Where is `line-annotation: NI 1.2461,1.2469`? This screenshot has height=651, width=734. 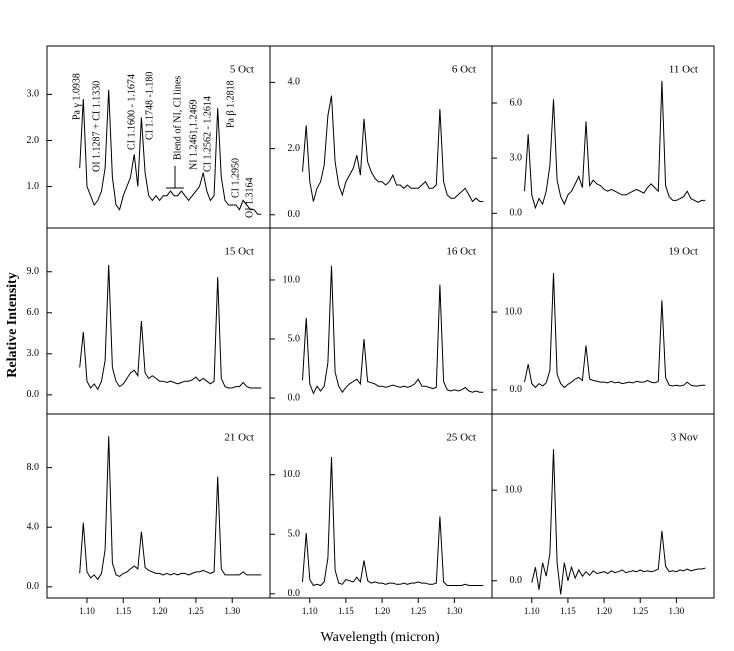 line-annotation: NI 1.2461,1.2469 is located at coordinates (193, 134).